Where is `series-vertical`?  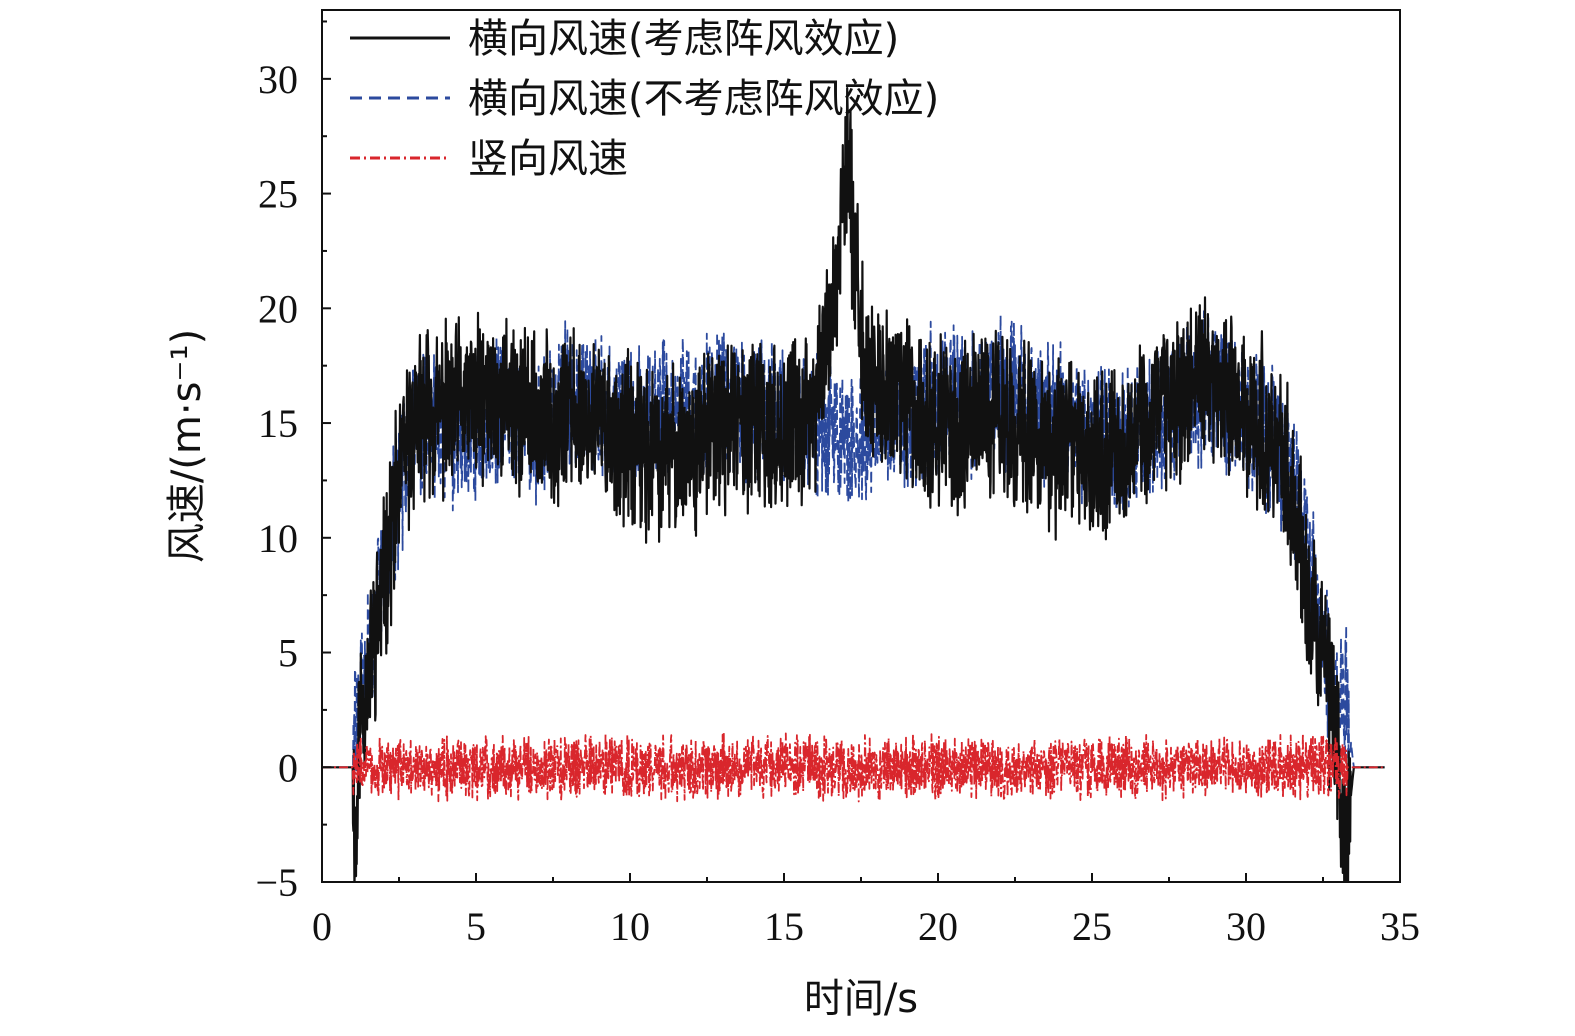
series-vertical is located at coordinates (854, 767).